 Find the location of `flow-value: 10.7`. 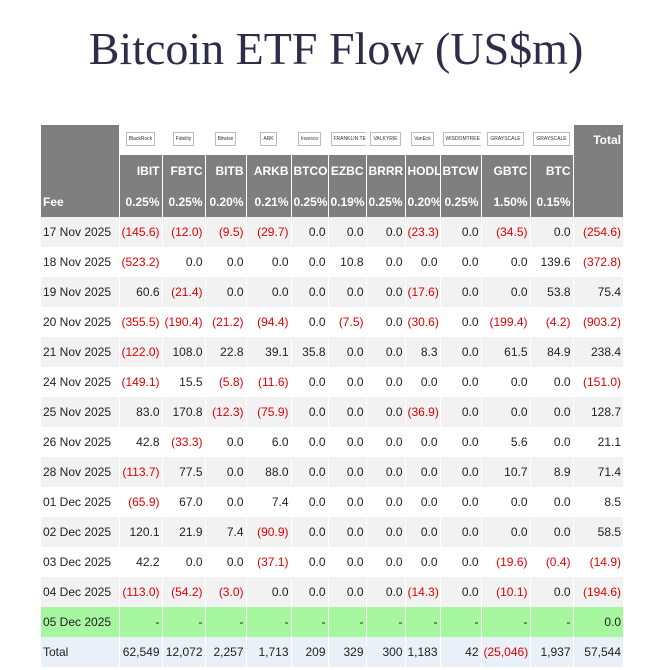

flow-value: 10.7 is located at coordinates (505, 472).